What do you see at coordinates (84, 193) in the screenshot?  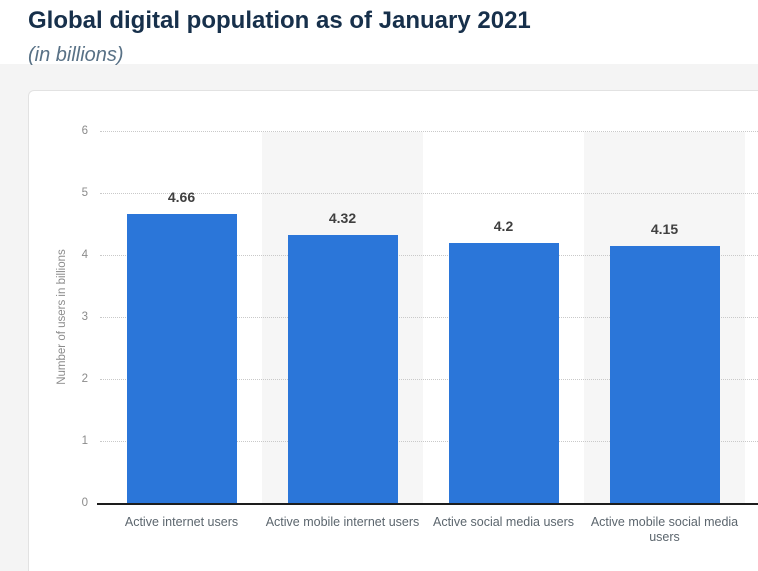 I see `y-tick-label: 5` at bounding box center [84, 193].